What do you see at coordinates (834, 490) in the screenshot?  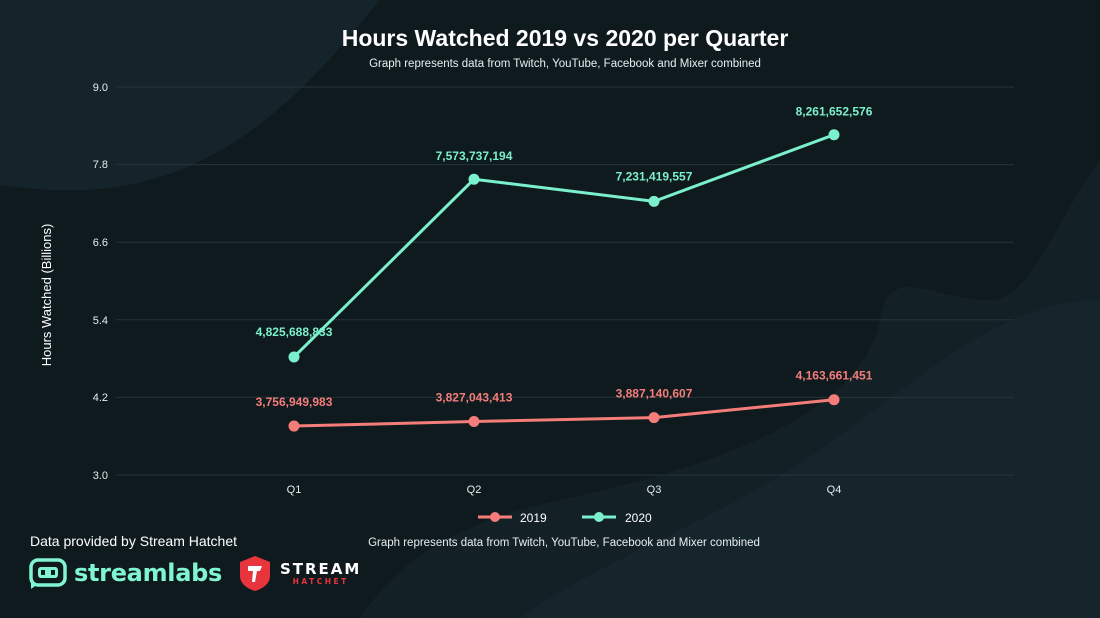 I see `x-tick-label: Q4` at bounding box center [834, 490].